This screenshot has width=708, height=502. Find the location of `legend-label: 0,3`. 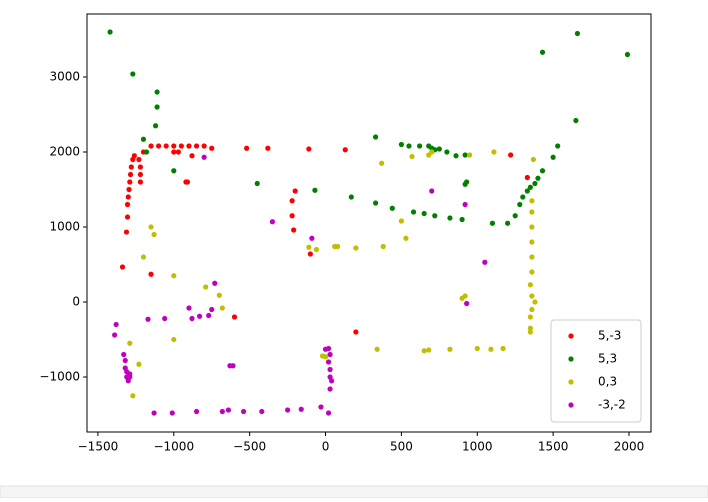

legend-label: 0,3 is located at coordinates (607, 382).